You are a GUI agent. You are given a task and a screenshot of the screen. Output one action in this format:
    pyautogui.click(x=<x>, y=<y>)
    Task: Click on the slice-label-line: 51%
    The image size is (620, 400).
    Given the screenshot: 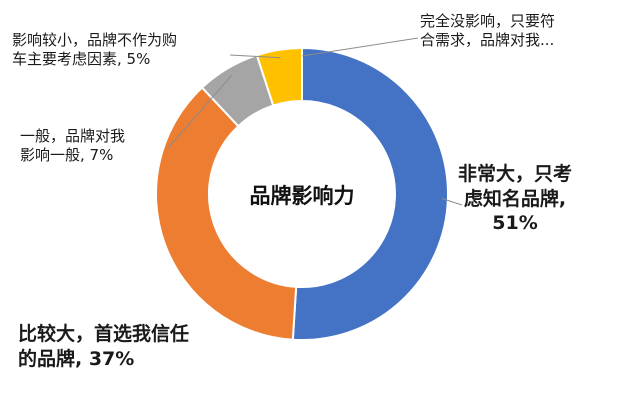 What is the action you would take?
    pyautogui.click(x=515, y=223)
    